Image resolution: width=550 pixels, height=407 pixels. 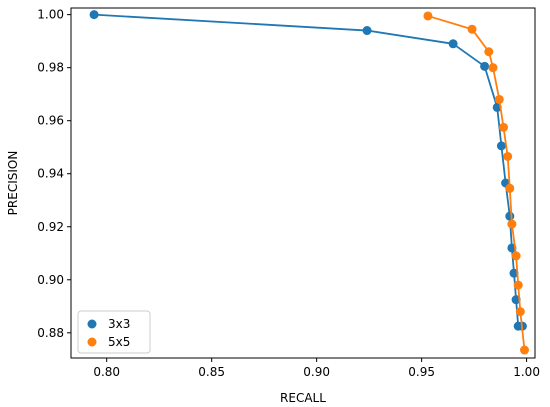 I want to click on legend-label-3x3: 3x3, so click(x=119, y=324).